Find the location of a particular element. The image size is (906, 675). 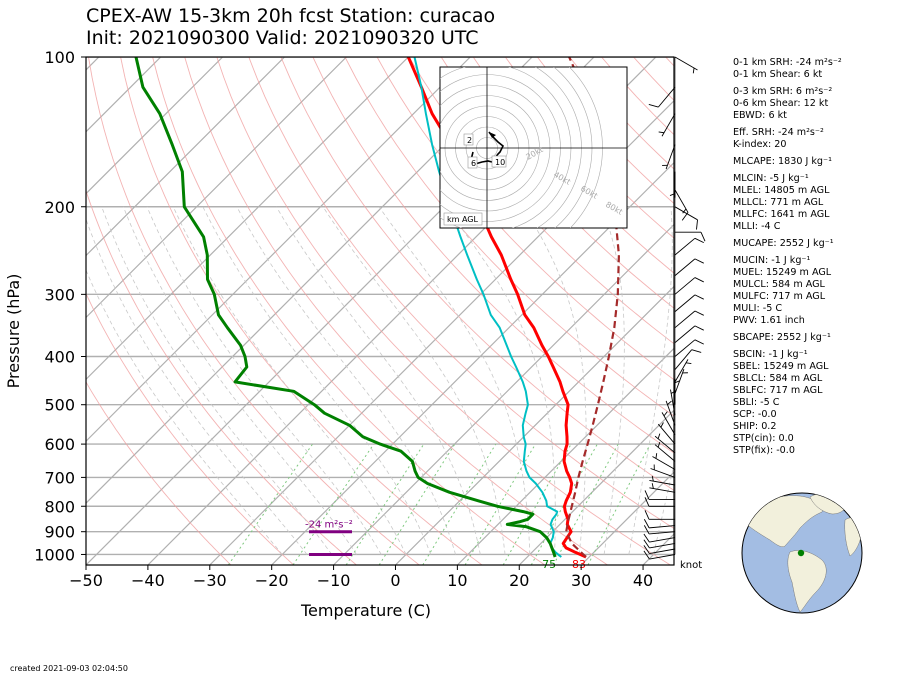

hodograph-legend-box is located at coordinates (463, 219).